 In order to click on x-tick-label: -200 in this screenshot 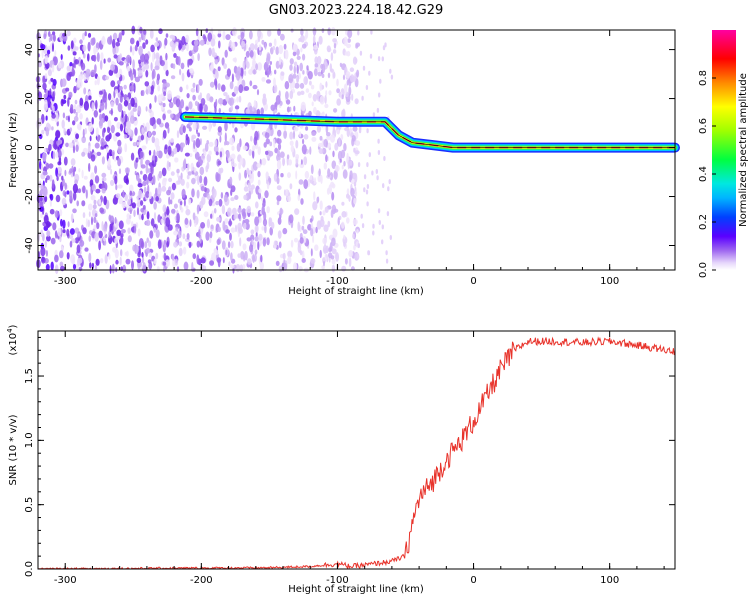, I will do `click(201, 580)`.